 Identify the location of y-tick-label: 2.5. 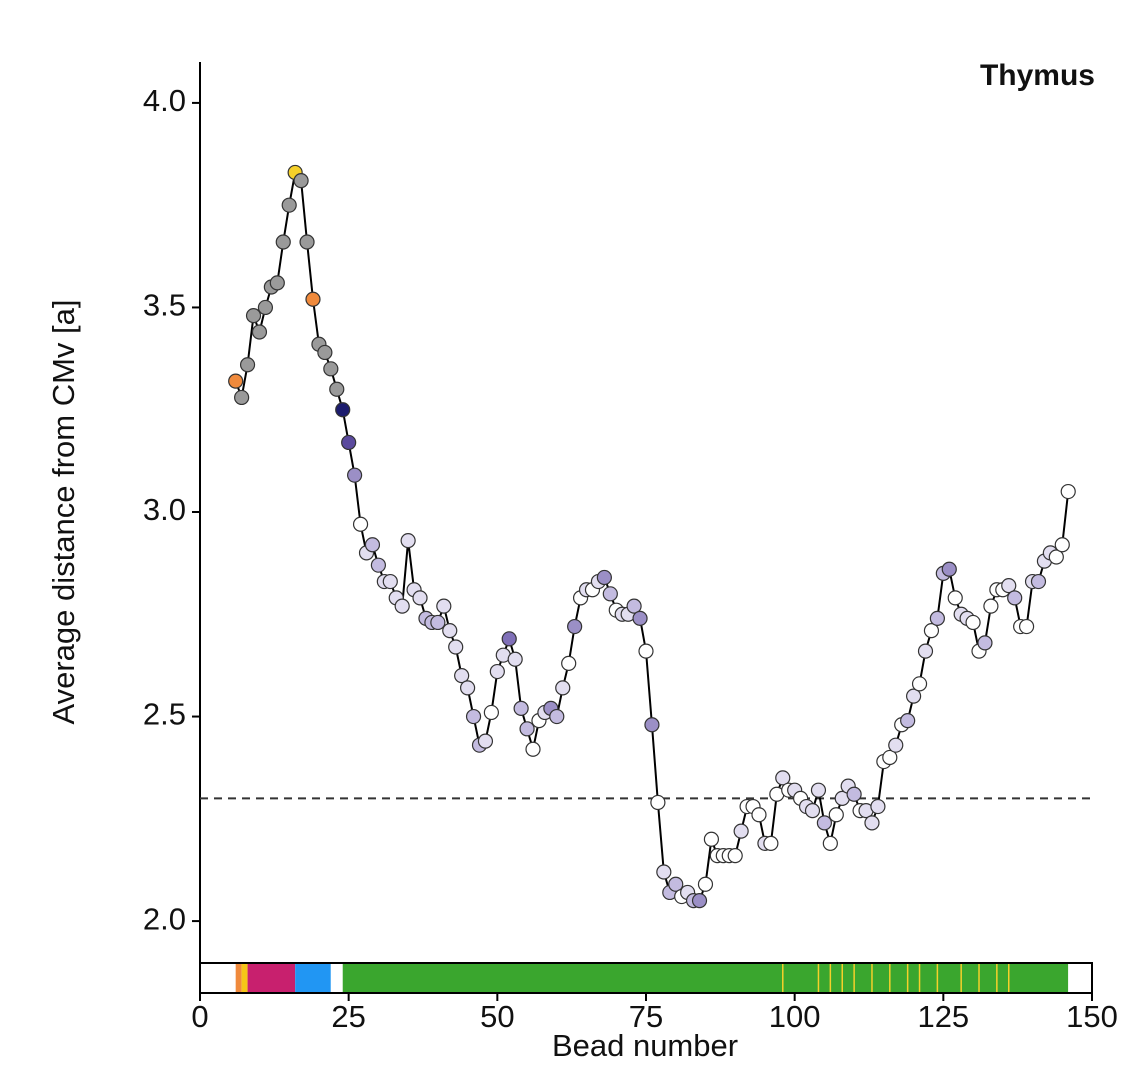
(164, 714).